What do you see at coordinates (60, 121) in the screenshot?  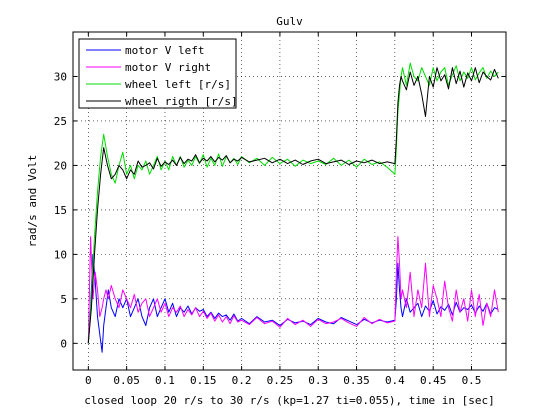 I see `y-tick-label: 25` at bounding box center [60, 121].